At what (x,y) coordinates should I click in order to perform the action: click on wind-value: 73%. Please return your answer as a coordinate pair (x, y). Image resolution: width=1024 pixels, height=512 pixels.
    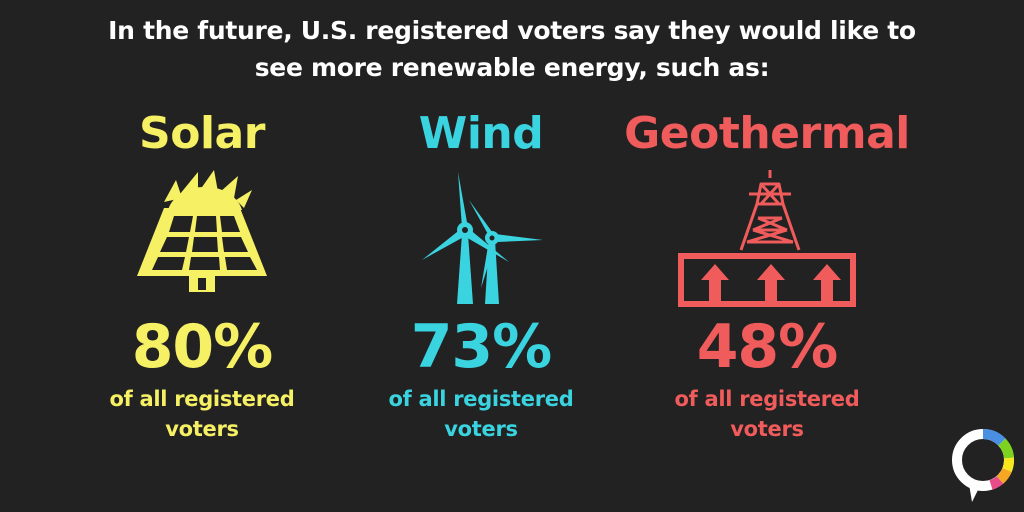
    Looking at the image, I should click on (481, 347).